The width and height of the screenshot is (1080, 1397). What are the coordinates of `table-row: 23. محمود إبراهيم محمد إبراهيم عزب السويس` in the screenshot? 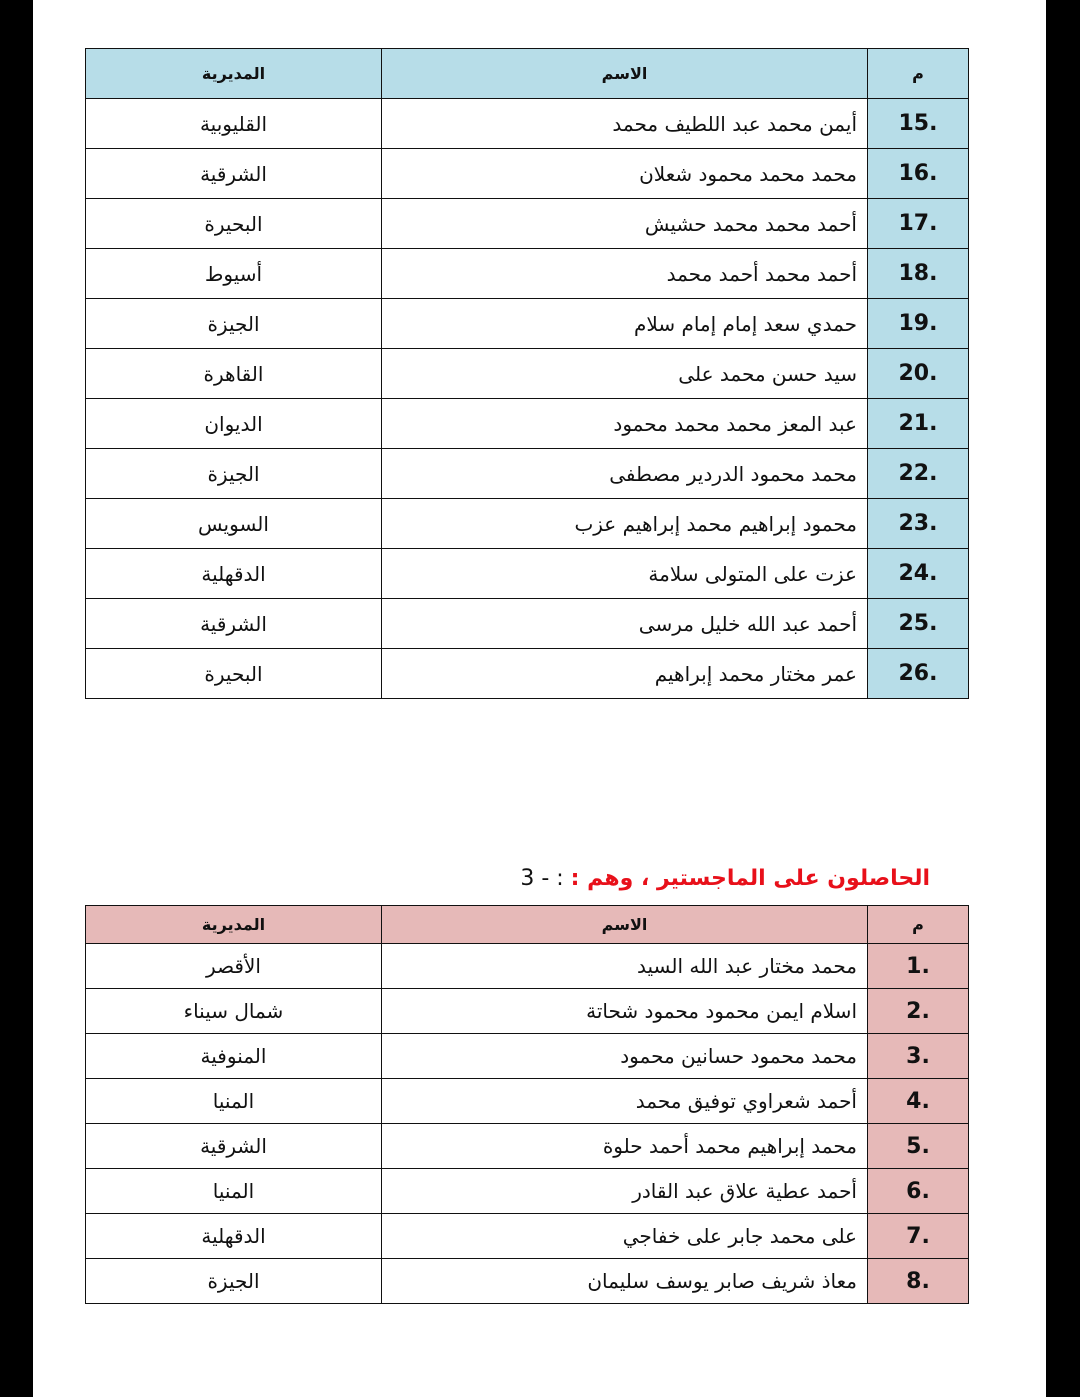 It's located at (527, 523).